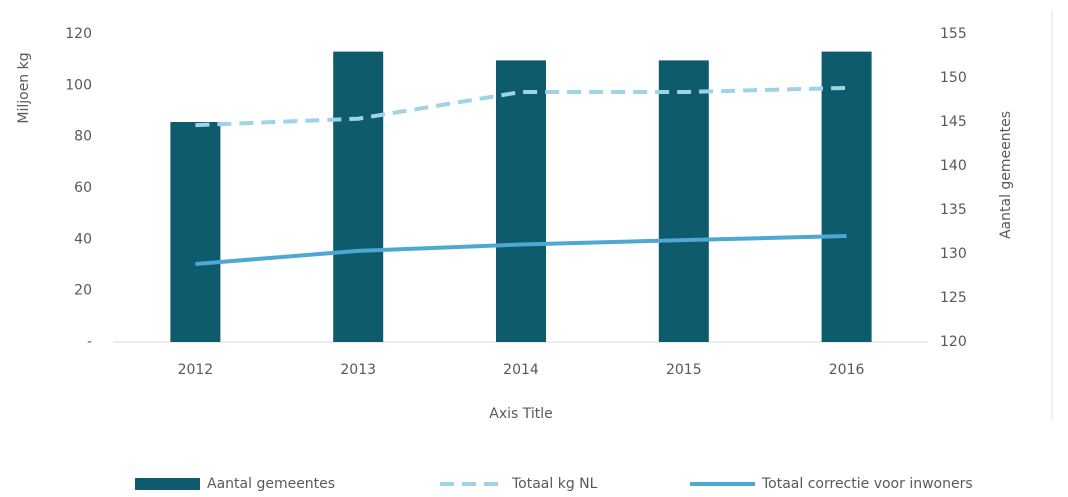  What do you see at coordinates (953, 342) in the screenshot?
I see `y2-tick-label: 120` at bounding box center [953, 342].